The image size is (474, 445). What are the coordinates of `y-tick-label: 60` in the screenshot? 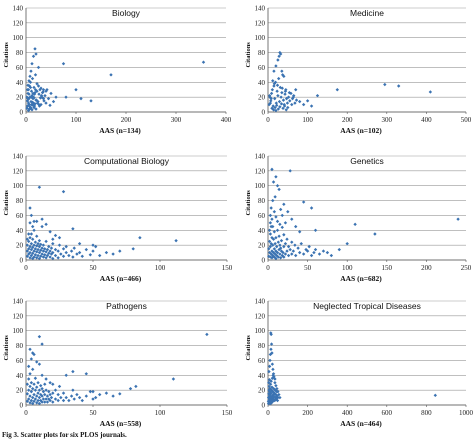 It's located at (20, 216).